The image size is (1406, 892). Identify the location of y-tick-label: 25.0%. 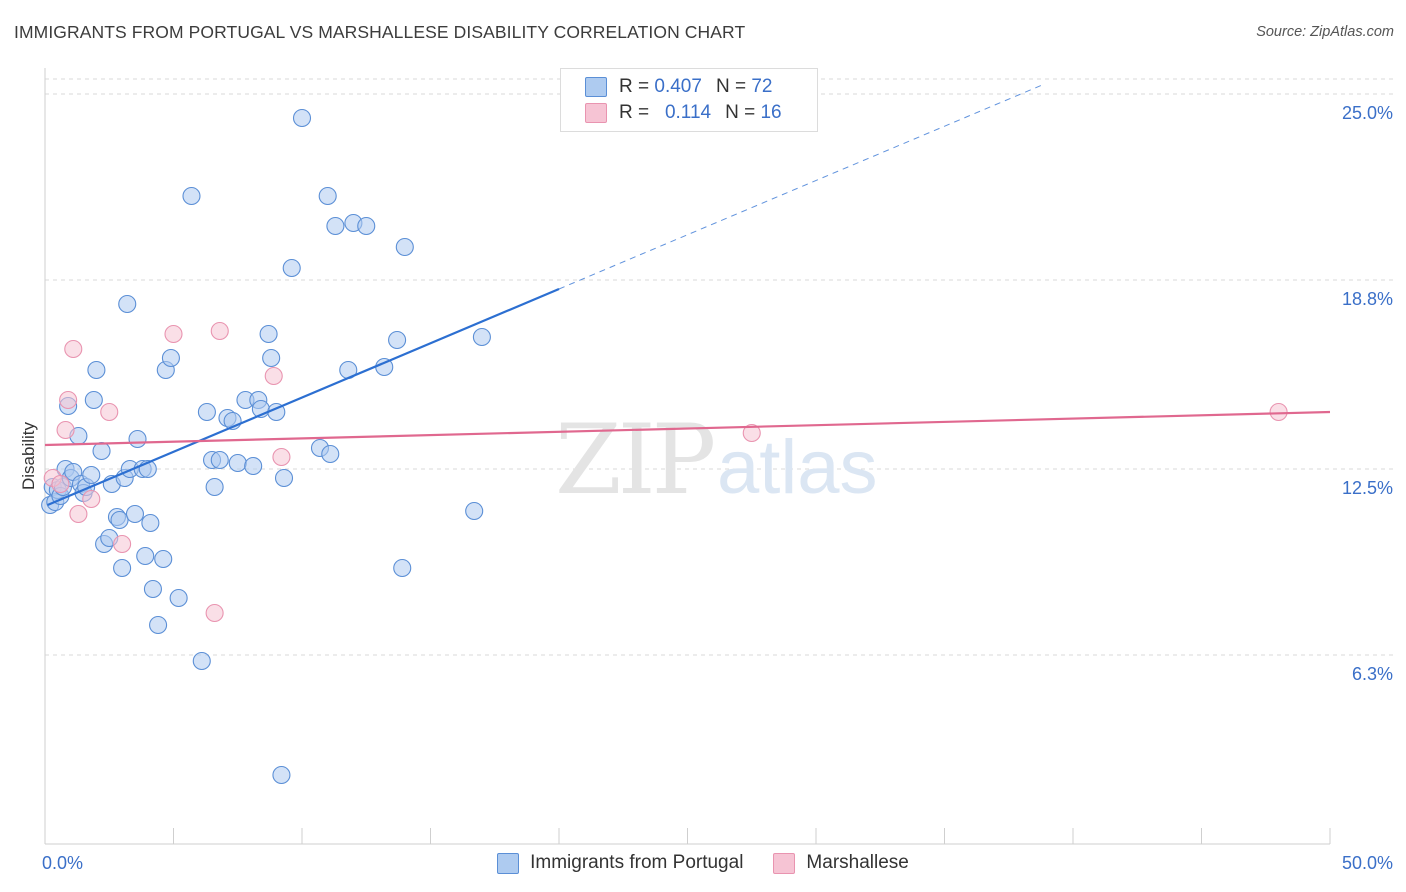
(1367, 113).